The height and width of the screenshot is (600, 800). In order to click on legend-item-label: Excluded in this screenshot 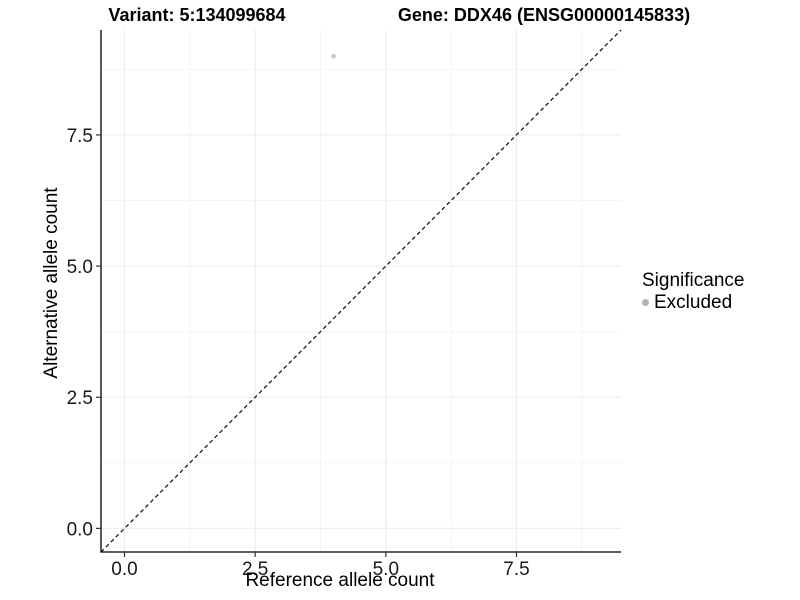, I will do `click(693, 302)`.